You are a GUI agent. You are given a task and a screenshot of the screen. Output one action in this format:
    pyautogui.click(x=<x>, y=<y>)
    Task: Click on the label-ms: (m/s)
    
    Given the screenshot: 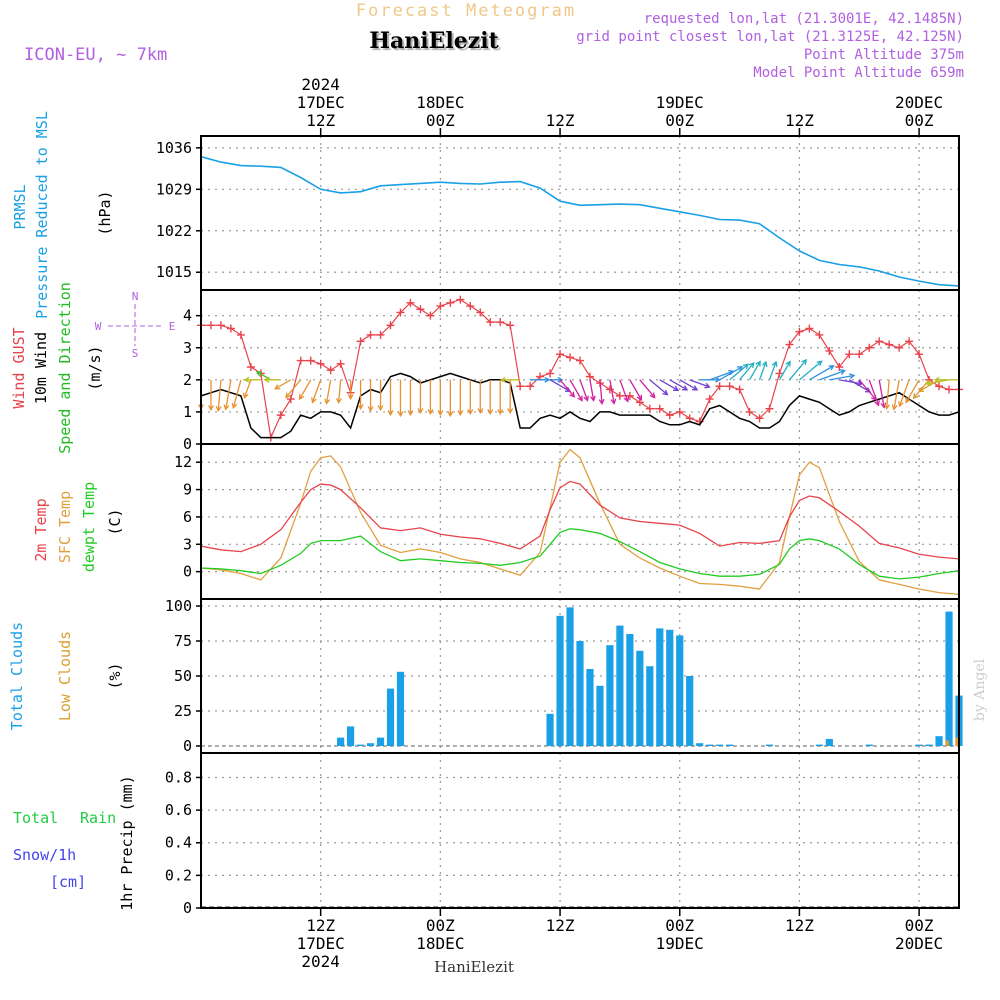 What is the action you would take?
    pyautogui.click(x=95, y=367)
    